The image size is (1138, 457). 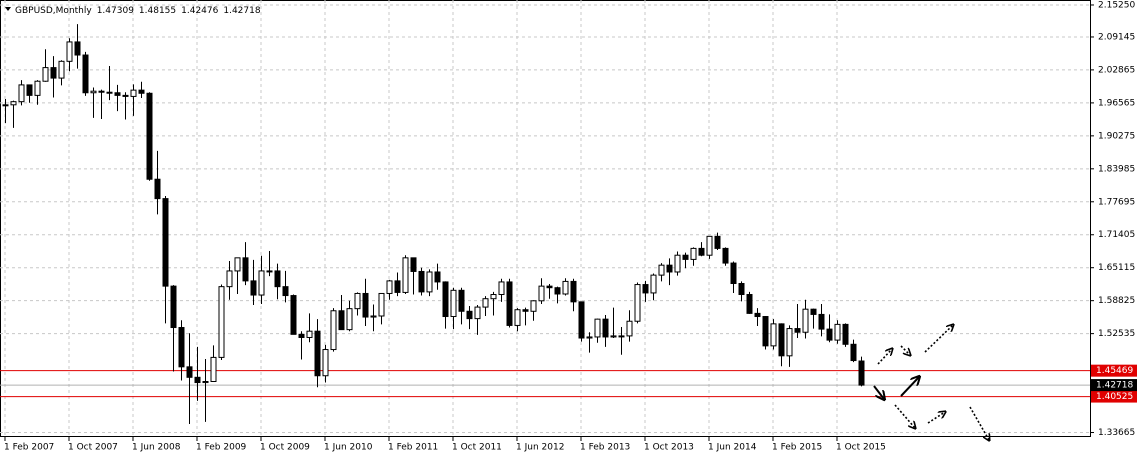 What do you see at coordinates (1116, 70) in the screenshot?
I see `y-tick-label: 2.02865` at bounding box center [1116, 70].